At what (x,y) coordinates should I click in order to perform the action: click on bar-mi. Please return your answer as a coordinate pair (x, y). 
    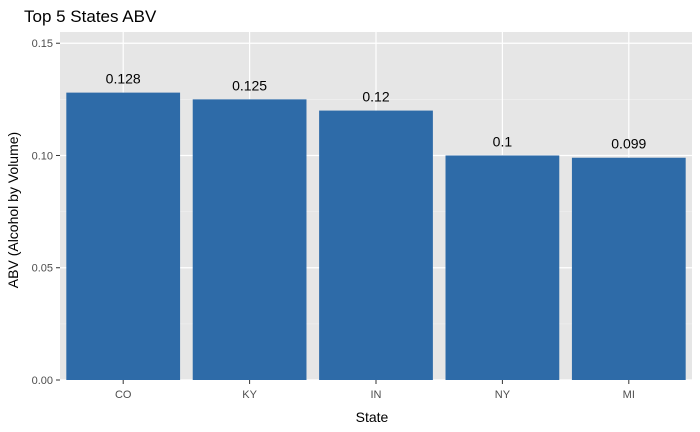
    Looking at the image, I should click on (628, 268).